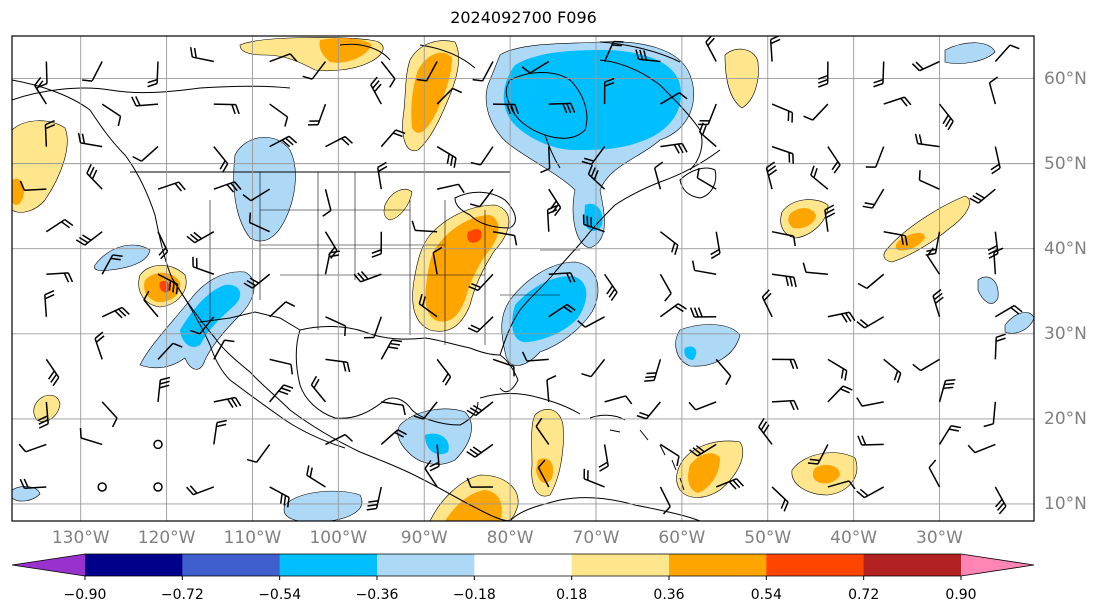  Describe the element at coordinates (252, 538) in the screenshot. I see `lon-tick-label: 110°W` at that location.